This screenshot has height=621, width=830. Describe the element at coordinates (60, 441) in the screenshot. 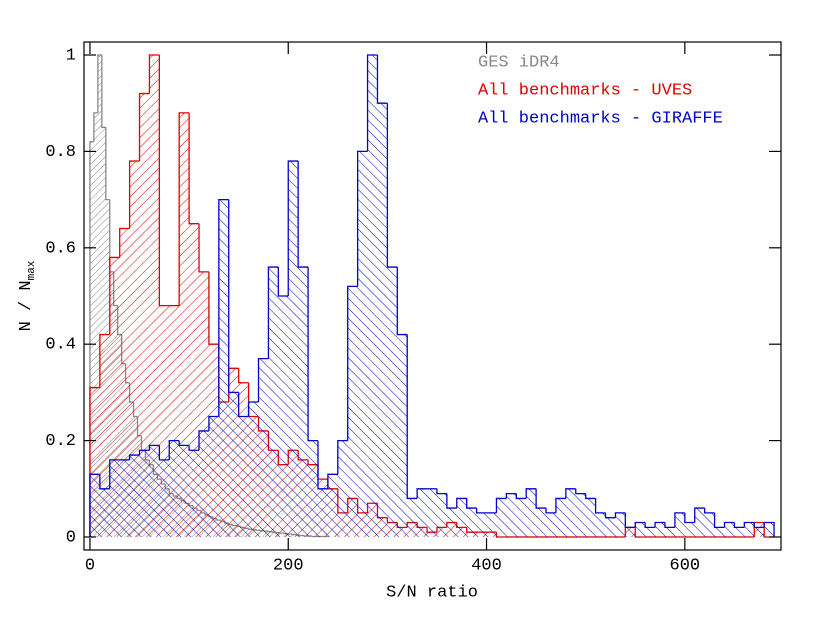

I see `y-tick-label: 0.2` at that location.